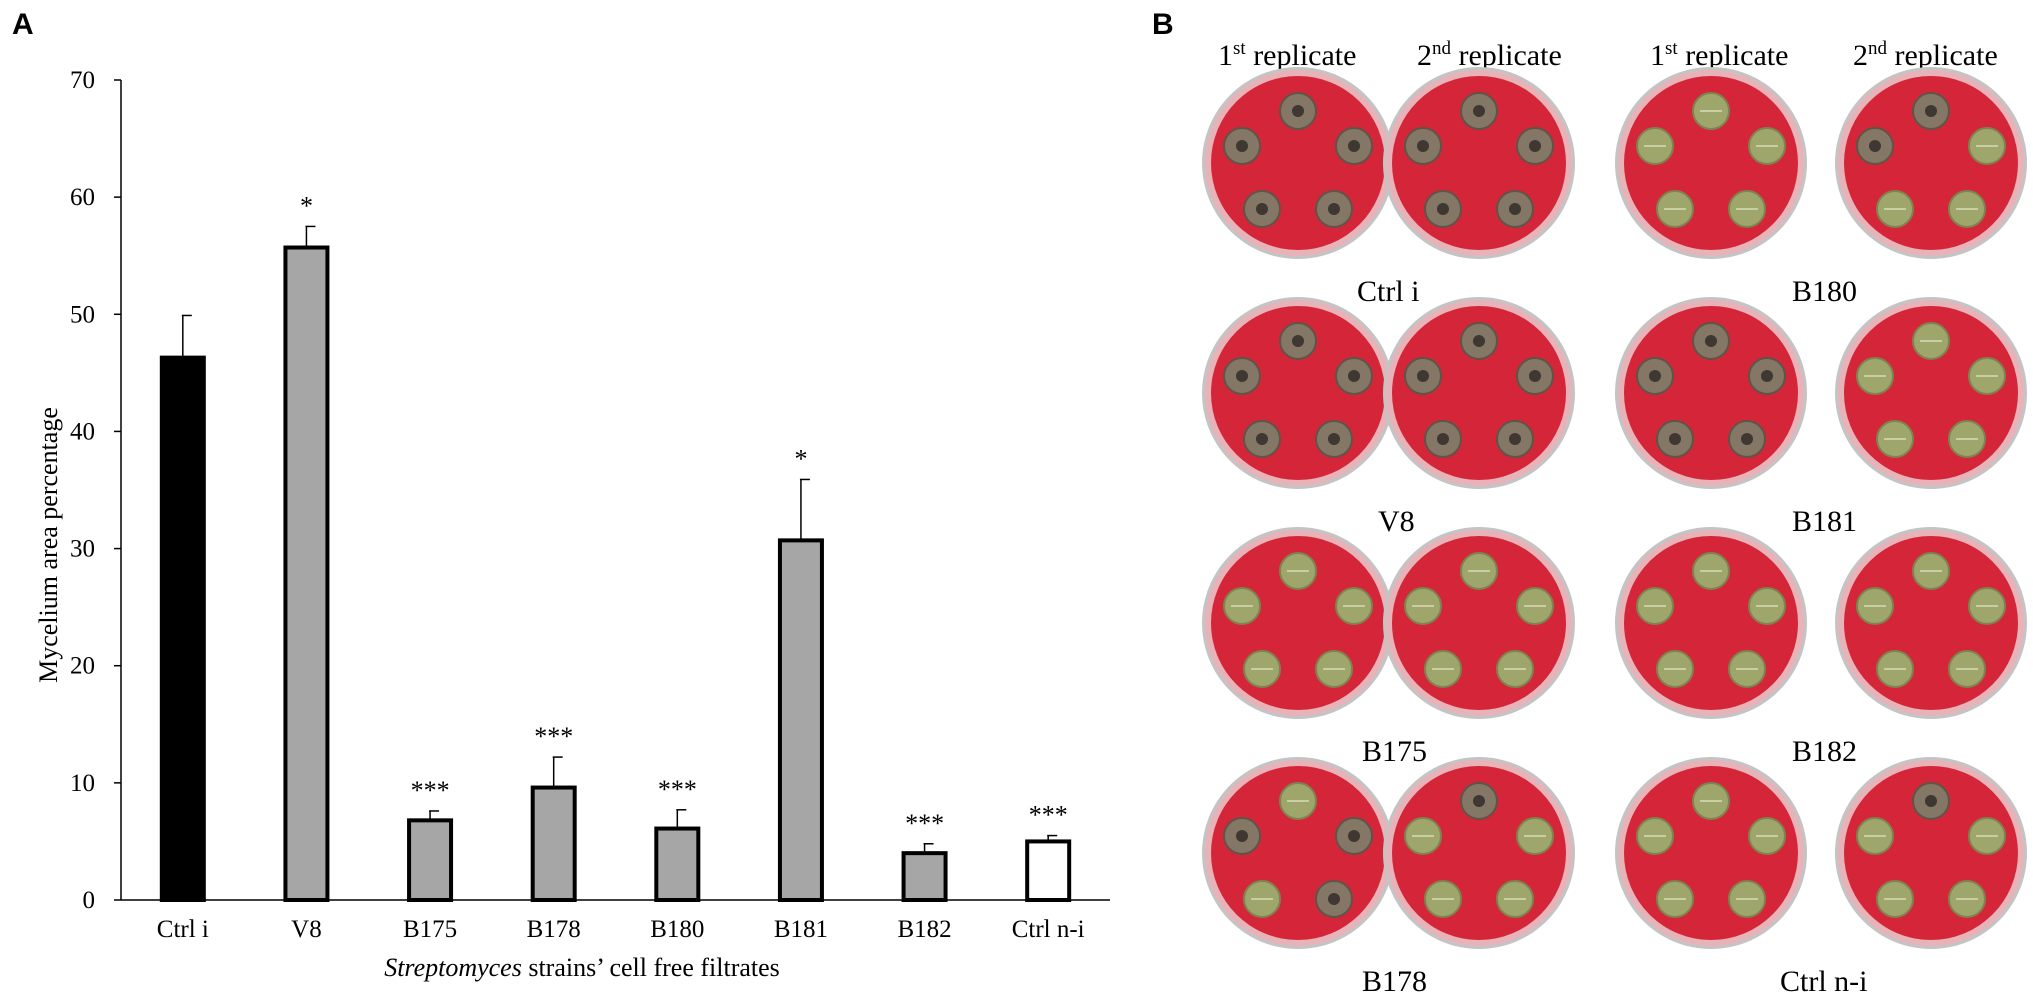 This screenshot has width=2033, height=1004. Describe the element at coordinates (1824, 981) in the screenshot. I see `plate-label: Ctrl n-i` at that location.